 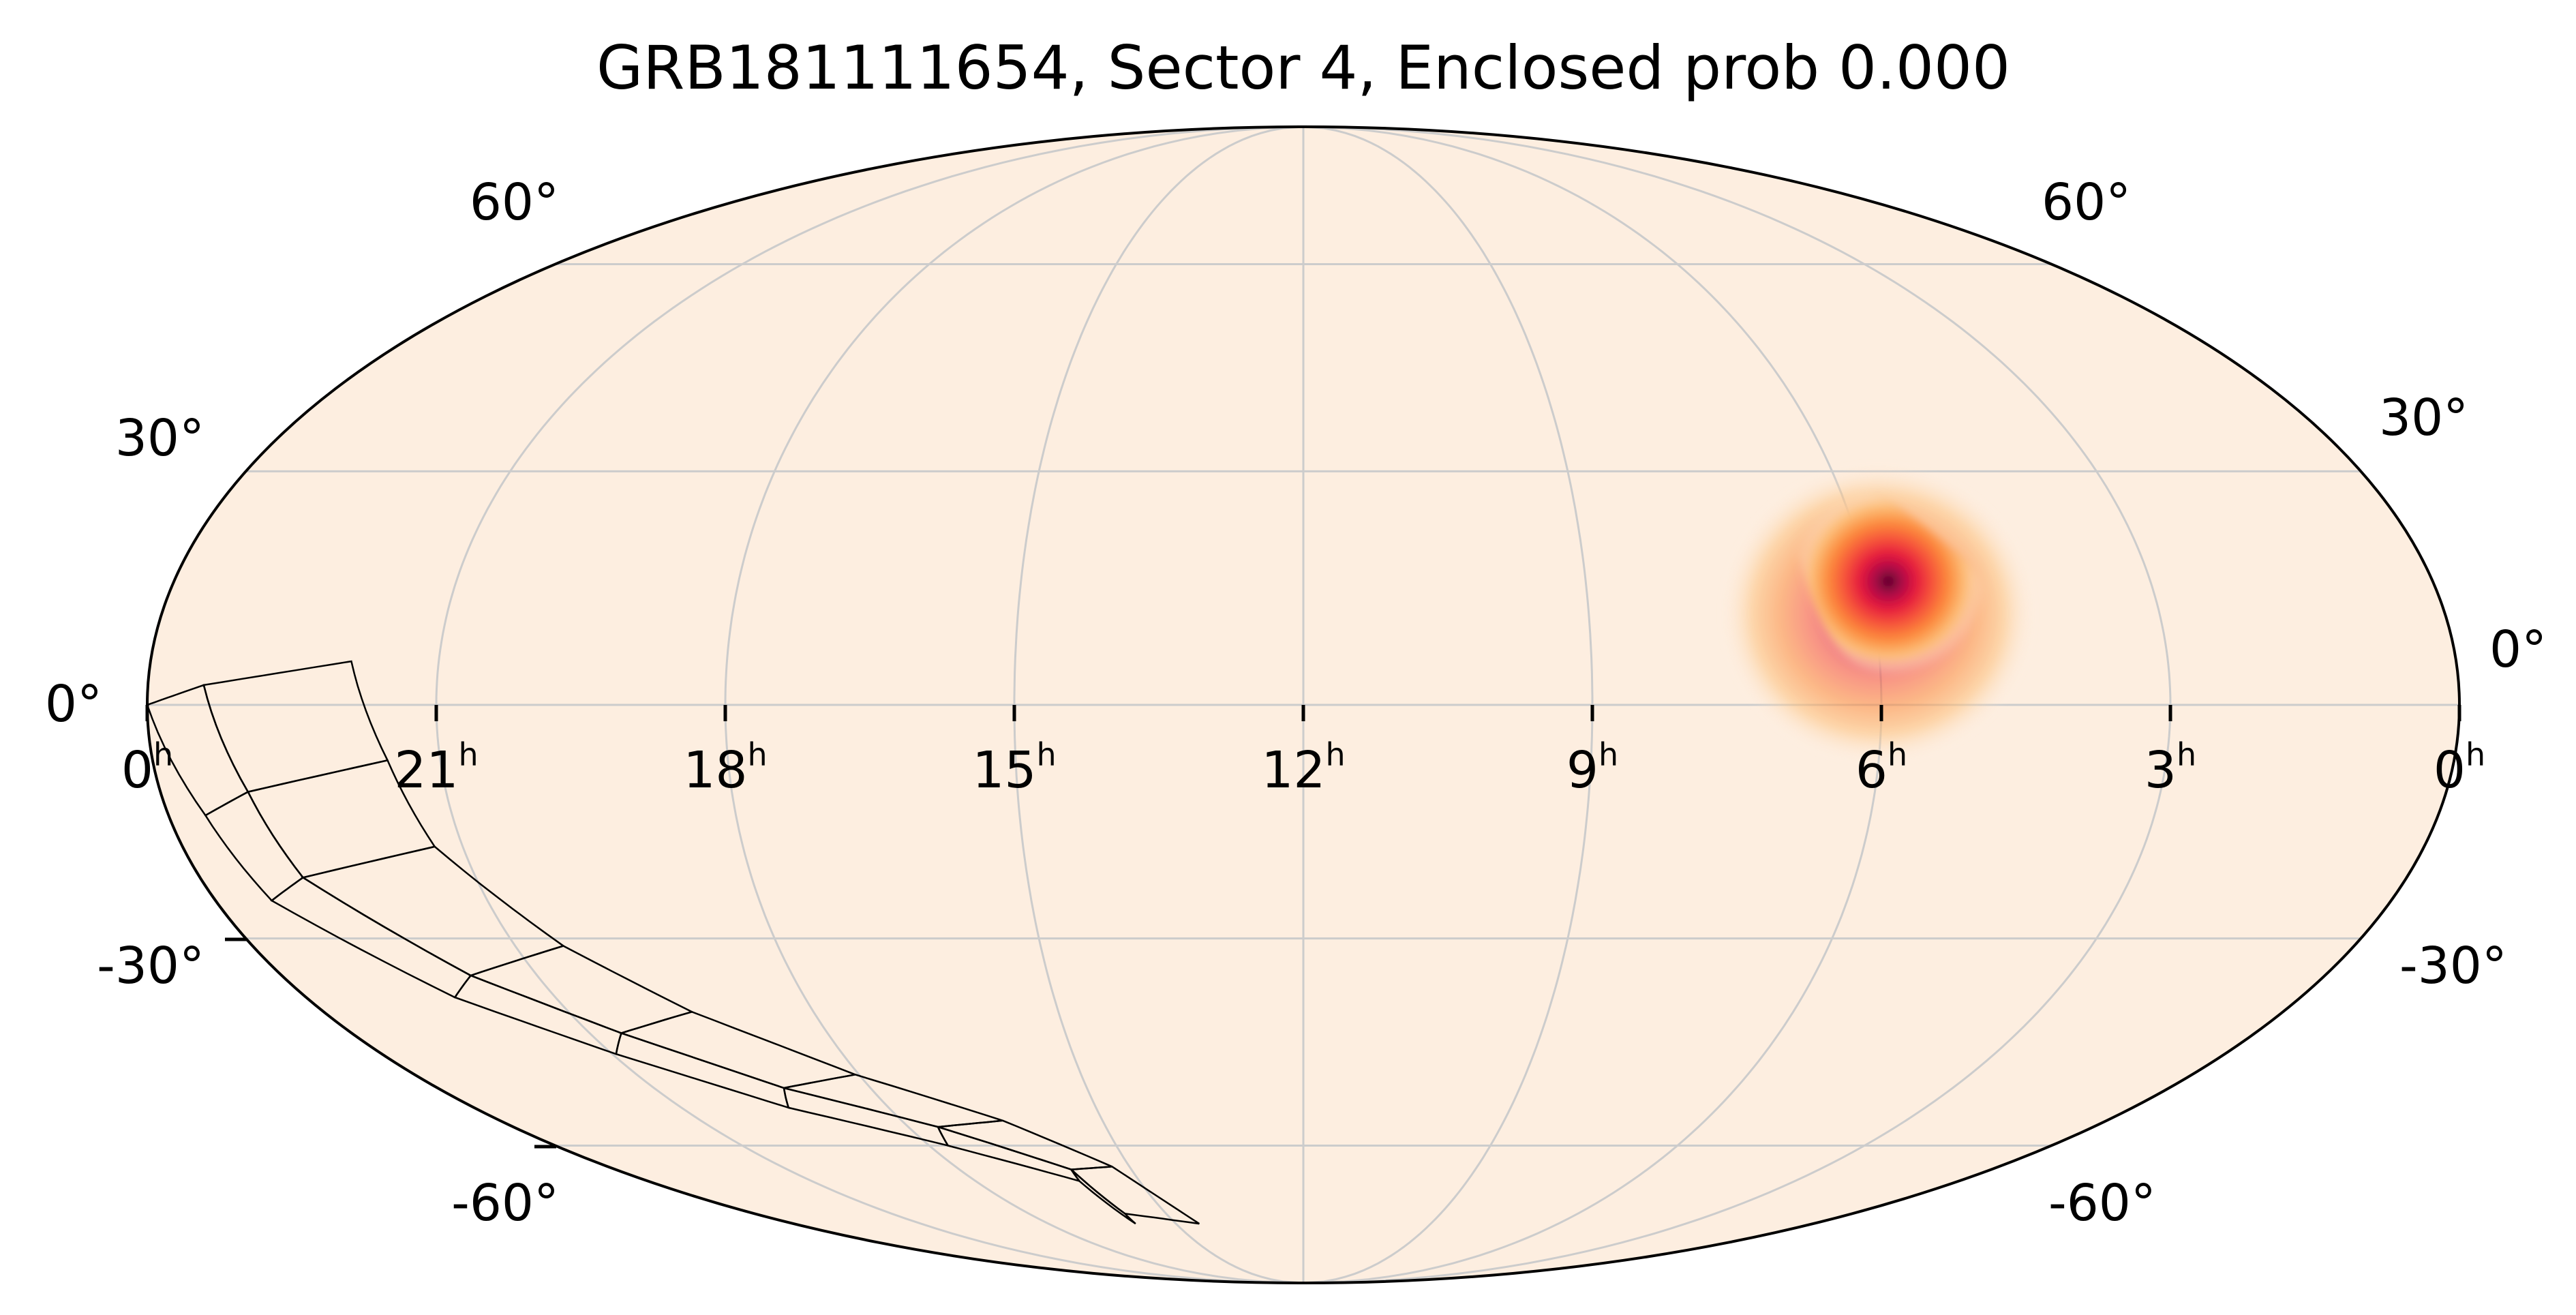 What do you see at coordinates (73, 704) in the screenshot?
I see `lat-tick-label-left: 0°` at bounding box center [73, 704].